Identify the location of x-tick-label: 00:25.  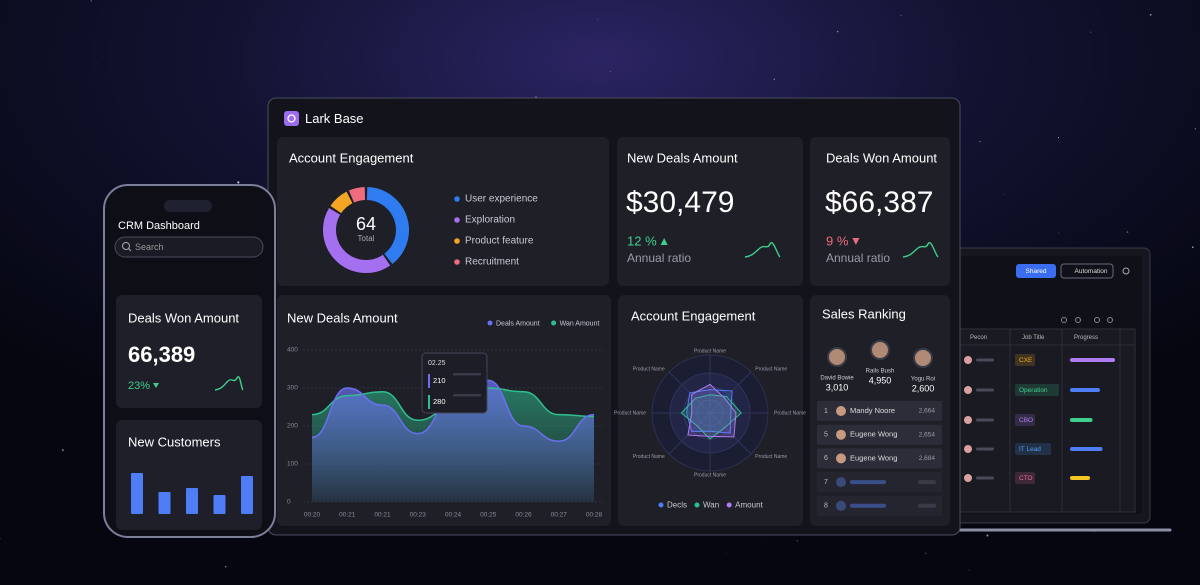
(488, 515).